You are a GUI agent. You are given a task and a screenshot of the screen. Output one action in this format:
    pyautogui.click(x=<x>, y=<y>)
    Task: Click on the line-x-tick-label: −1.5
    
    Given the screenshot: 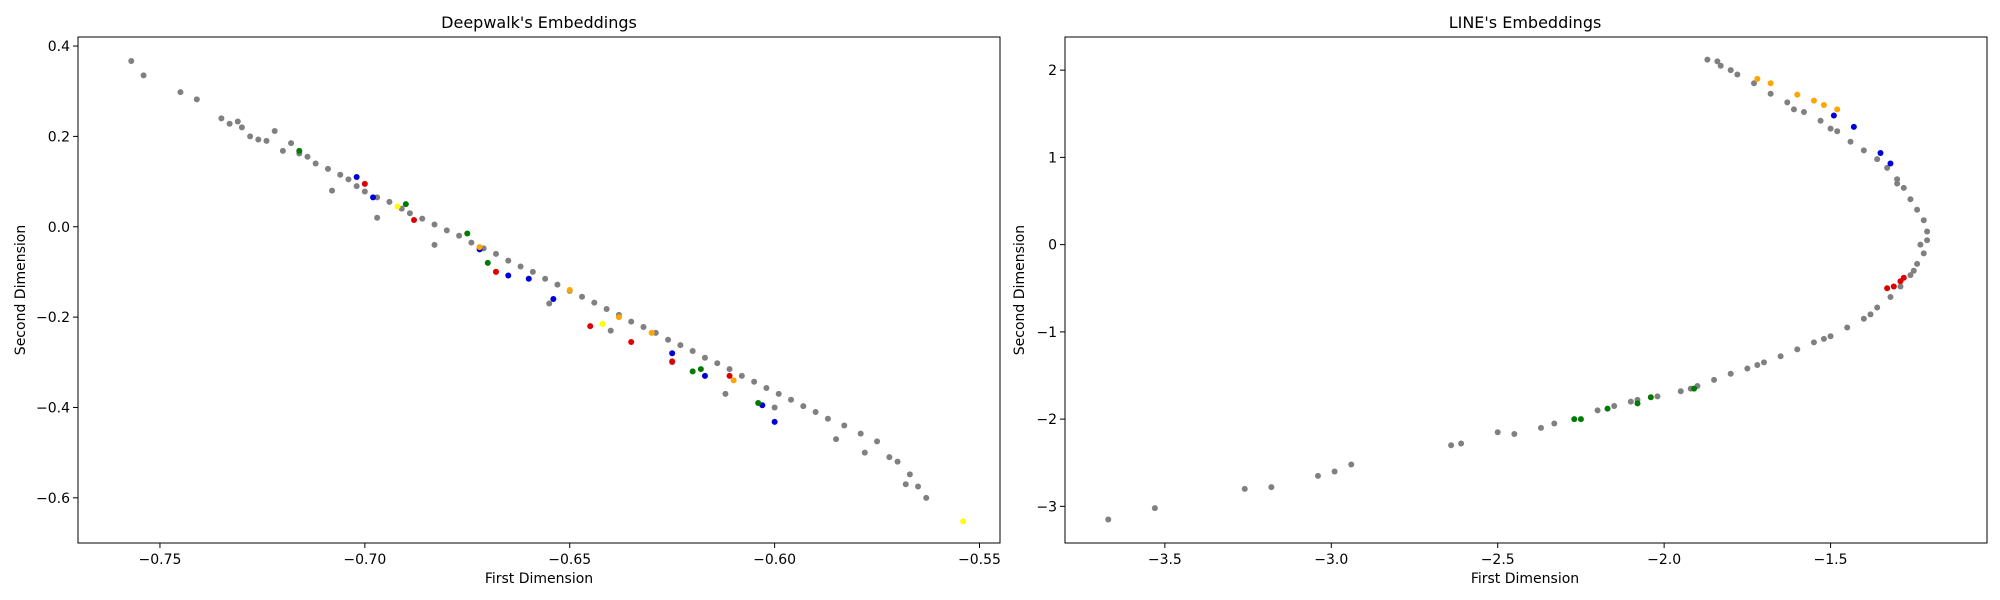 What is the action you would take?
    pyautogui.click(x=1831, y=560)
    